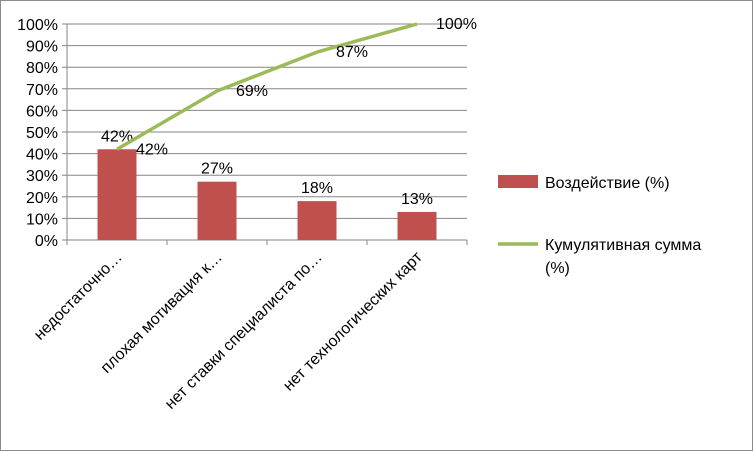 The width and height of the screenshot is (753, 451). Describe the element at coordinates (607, 183) in the screenshot. I see `legend-label-bars: Воздействие (%)` at that location.